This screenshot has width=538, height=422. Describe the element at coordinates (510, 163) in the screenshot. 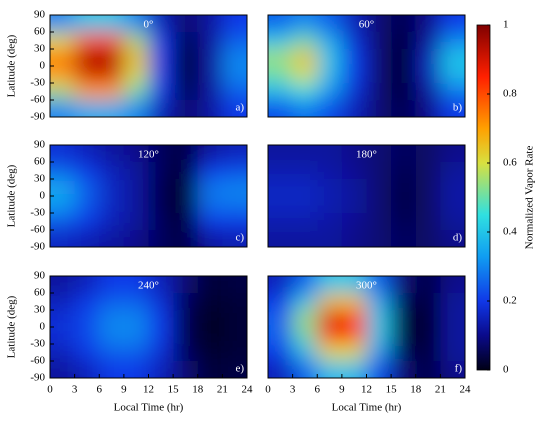

I see `colorbar-tick-label: 0.6` at that location.